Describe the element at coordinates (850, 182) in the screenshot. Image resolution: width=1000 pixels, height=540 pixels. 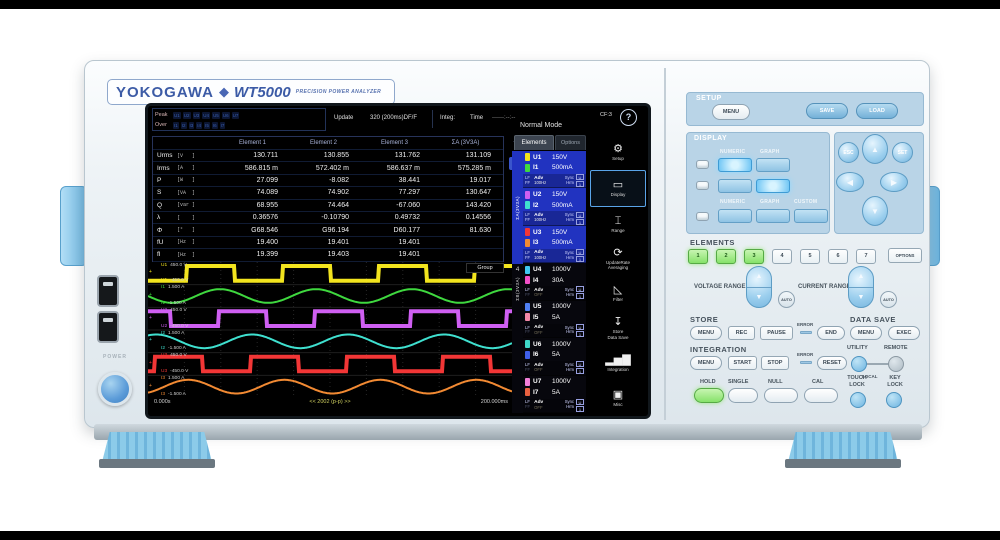
I see `arrow-left-button: ◀` at that location.